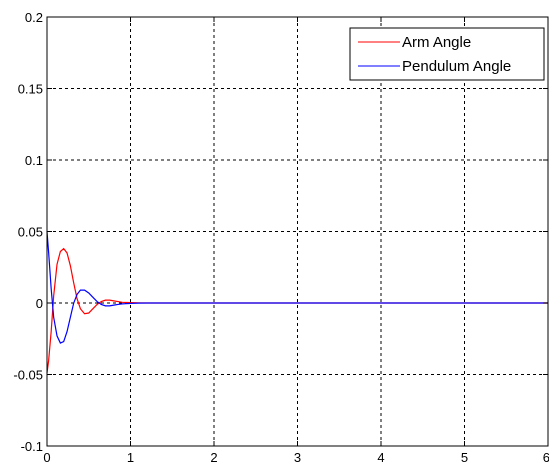 The image size is (549, 466). I want to click on y-tick-label: 0.15, so click(30, 89).